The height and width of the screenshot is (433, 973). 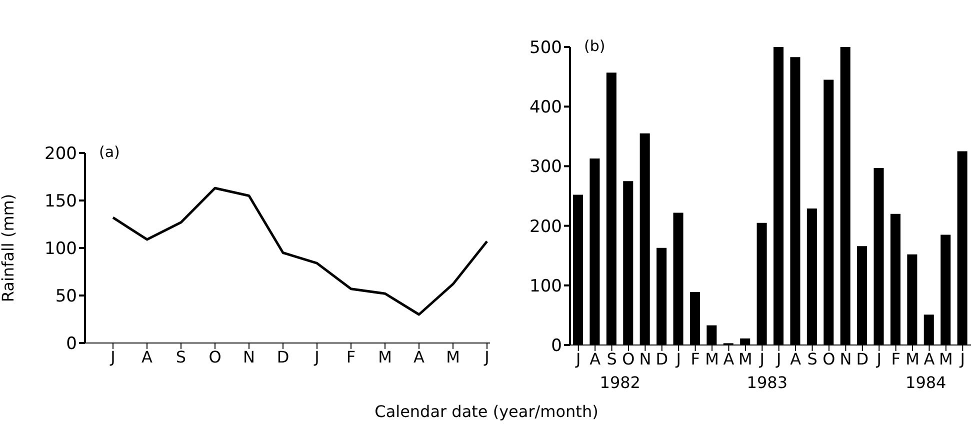 What do you see at coordinates (595, 46) in the screenshot?
I see `chart-title: (b)` at bounding box center [595, 46].